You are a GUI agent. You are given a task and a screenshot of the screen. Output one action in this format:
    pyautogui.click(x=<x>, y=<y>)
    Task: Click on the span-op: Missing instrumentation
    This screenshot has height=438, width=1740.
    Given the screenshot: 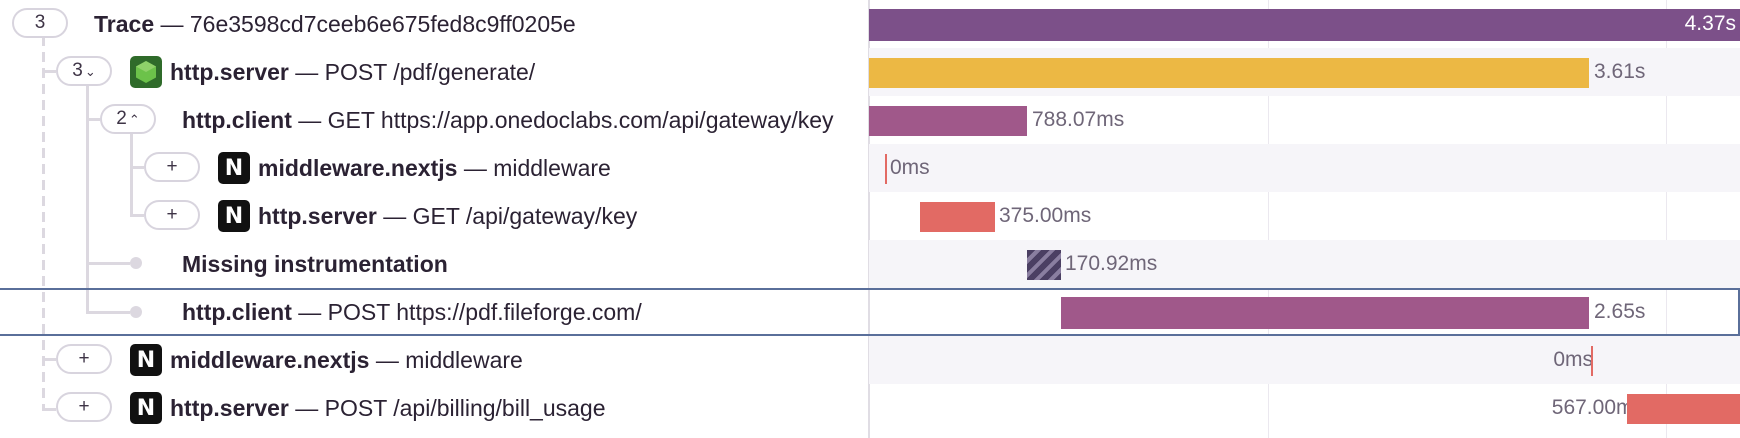 What is the action you would take?
    pyautogui.click(x=315, y=264)
    